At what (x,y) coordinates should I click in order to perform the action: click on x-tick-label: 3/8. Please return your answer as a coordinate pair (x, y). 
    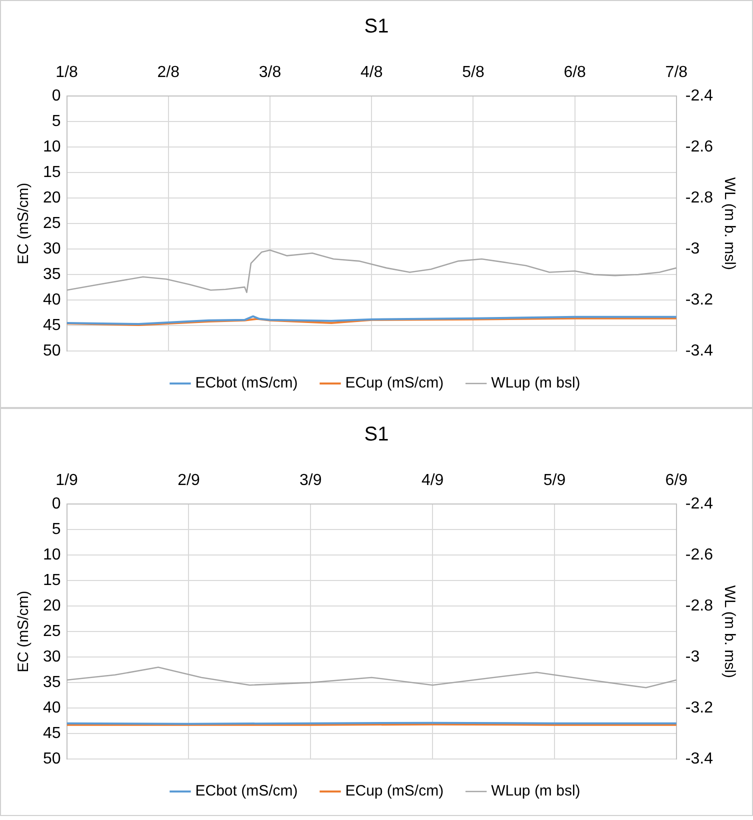
    Looking at the image, I should click on (270, 73).